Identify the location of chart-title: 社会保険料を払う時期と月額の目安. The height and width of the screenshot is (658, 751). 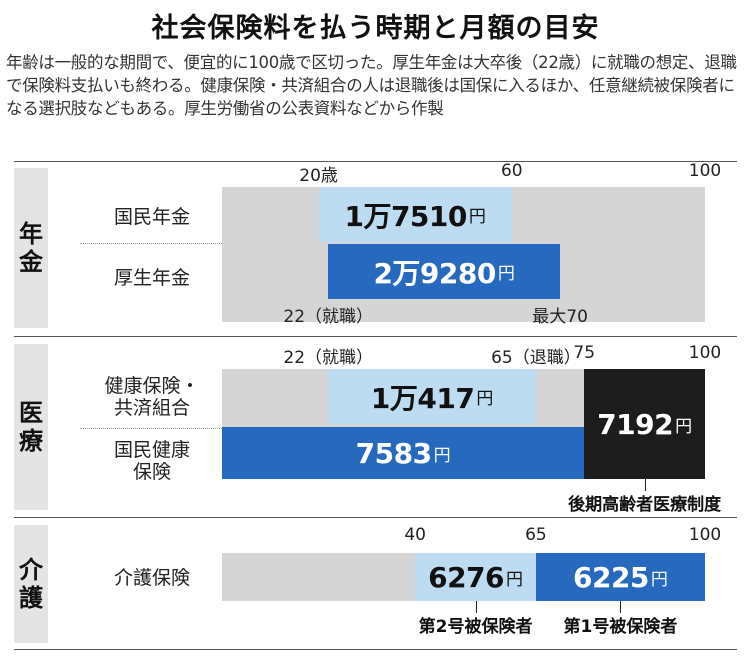
(375, 28).